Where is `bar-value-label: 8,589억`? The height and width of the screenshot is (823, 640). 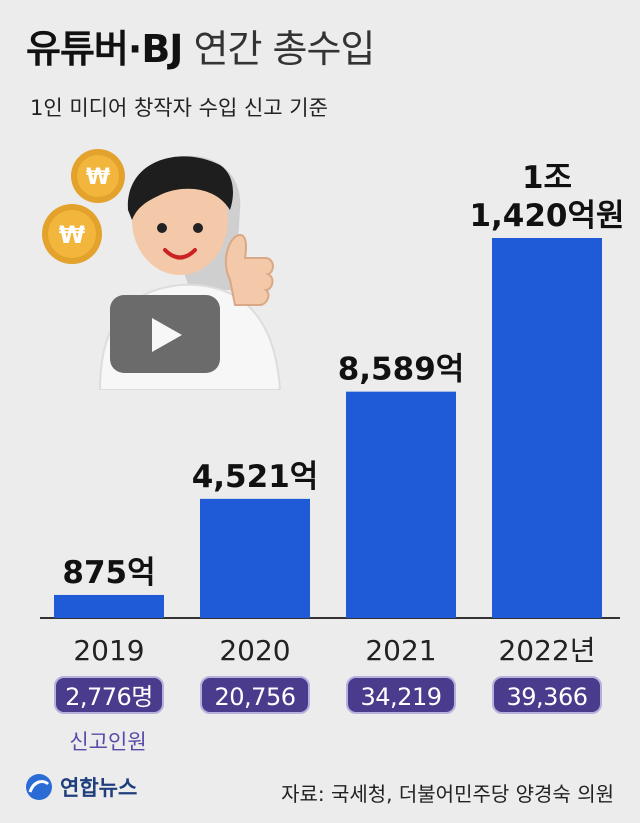
bar-value-label: 8,589억 is located at coordinates (401, 370).